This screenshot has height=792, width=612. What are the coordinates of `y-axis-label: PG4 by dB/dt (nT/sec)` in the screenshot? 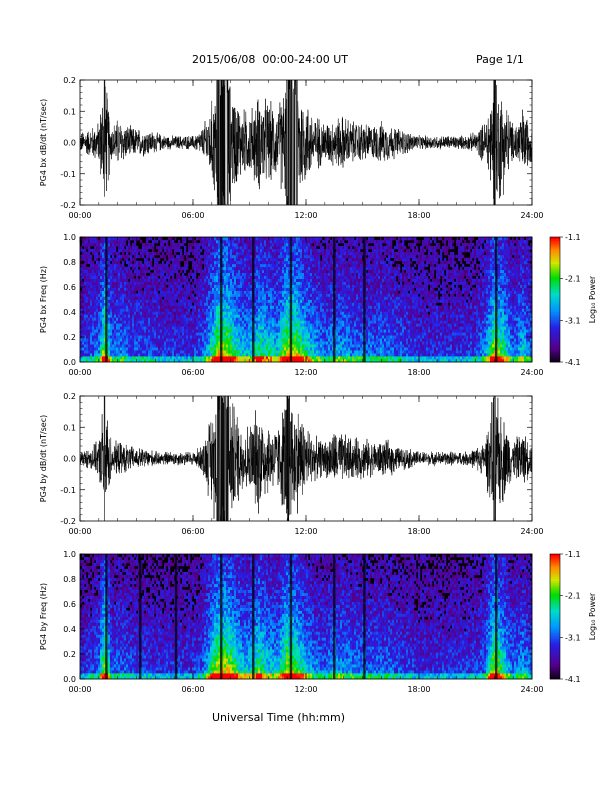 It's located at (43, 458).